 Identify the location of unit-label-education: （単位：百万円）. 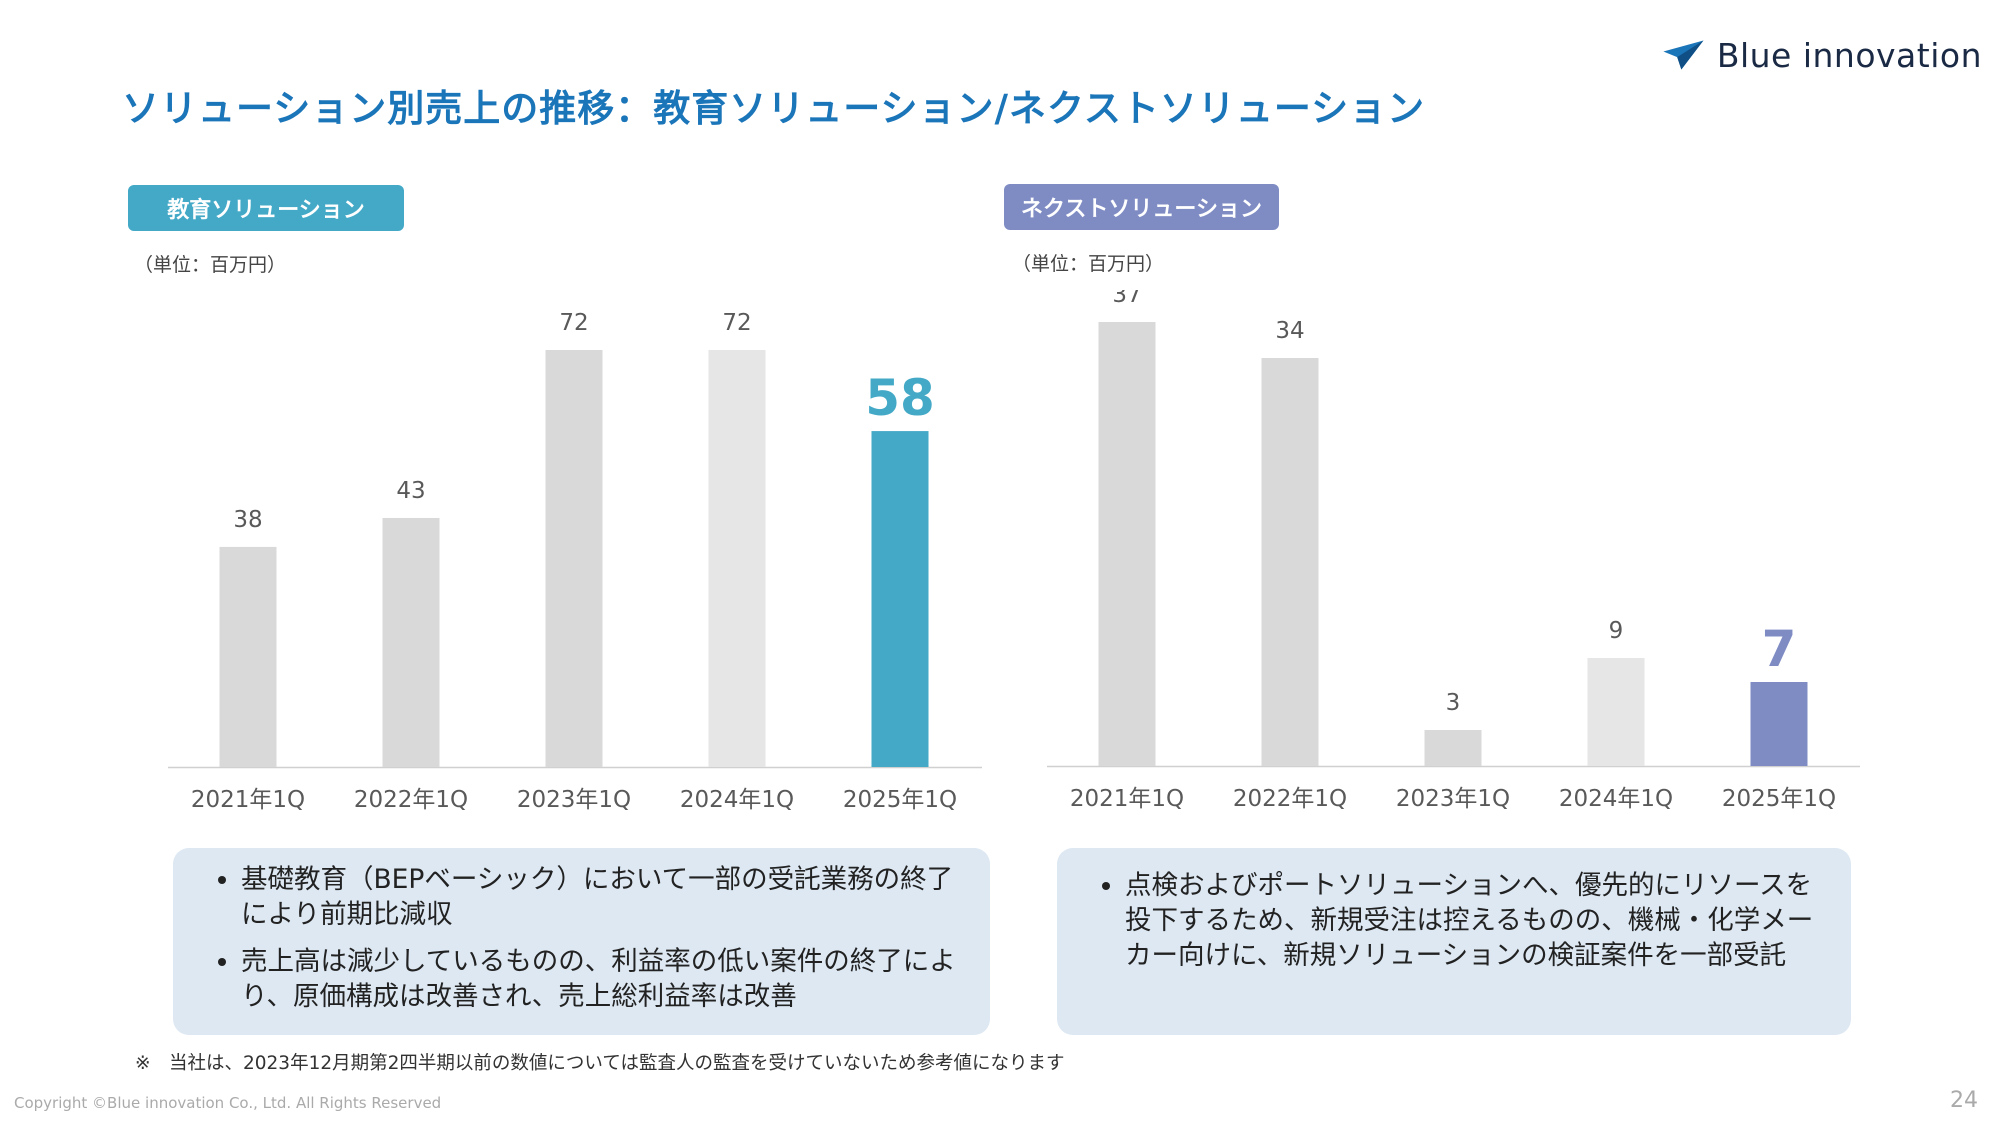
(210, 265).